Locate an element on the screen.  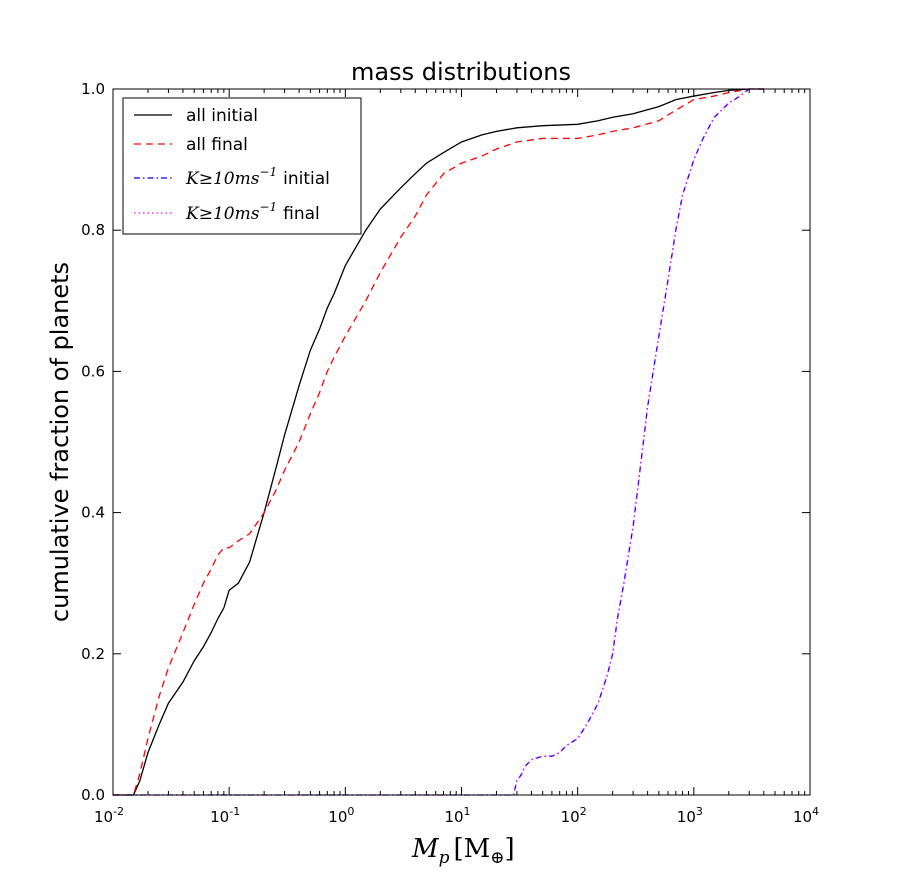
x-tick-label: 10⁰ is located at coordinates (341, 815).